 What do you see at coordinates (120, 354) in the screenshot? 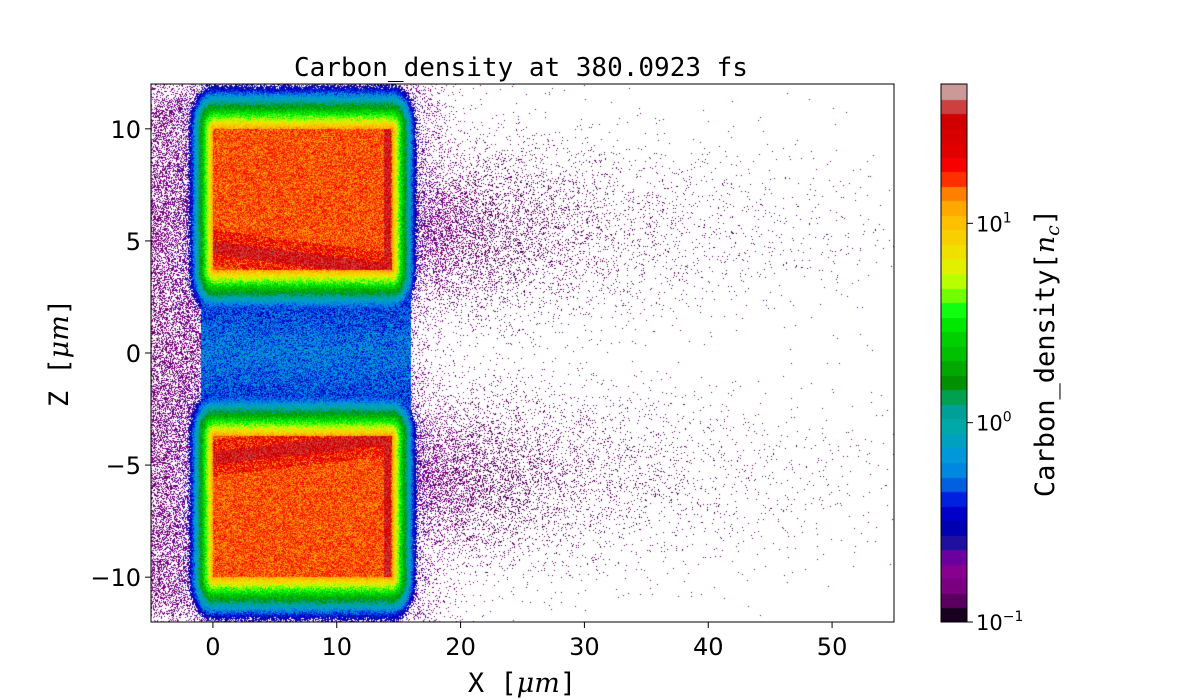
I see `y-ticks: 10 5 0 −5 −10` at bounding box center [120, 354].